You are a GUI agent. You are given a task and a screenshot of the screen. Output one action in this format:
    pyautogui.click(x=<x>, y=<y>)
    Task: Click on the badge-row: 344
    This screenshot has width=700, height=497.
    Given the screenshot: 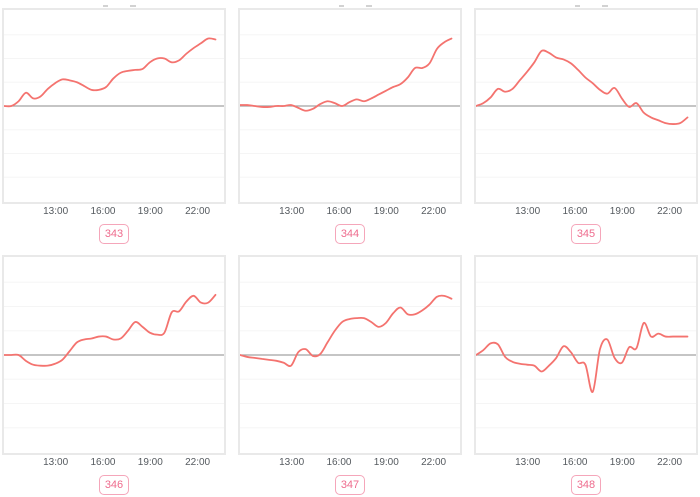 What is the action you would take?
    pyautogui.click(x=350, y=235)
    